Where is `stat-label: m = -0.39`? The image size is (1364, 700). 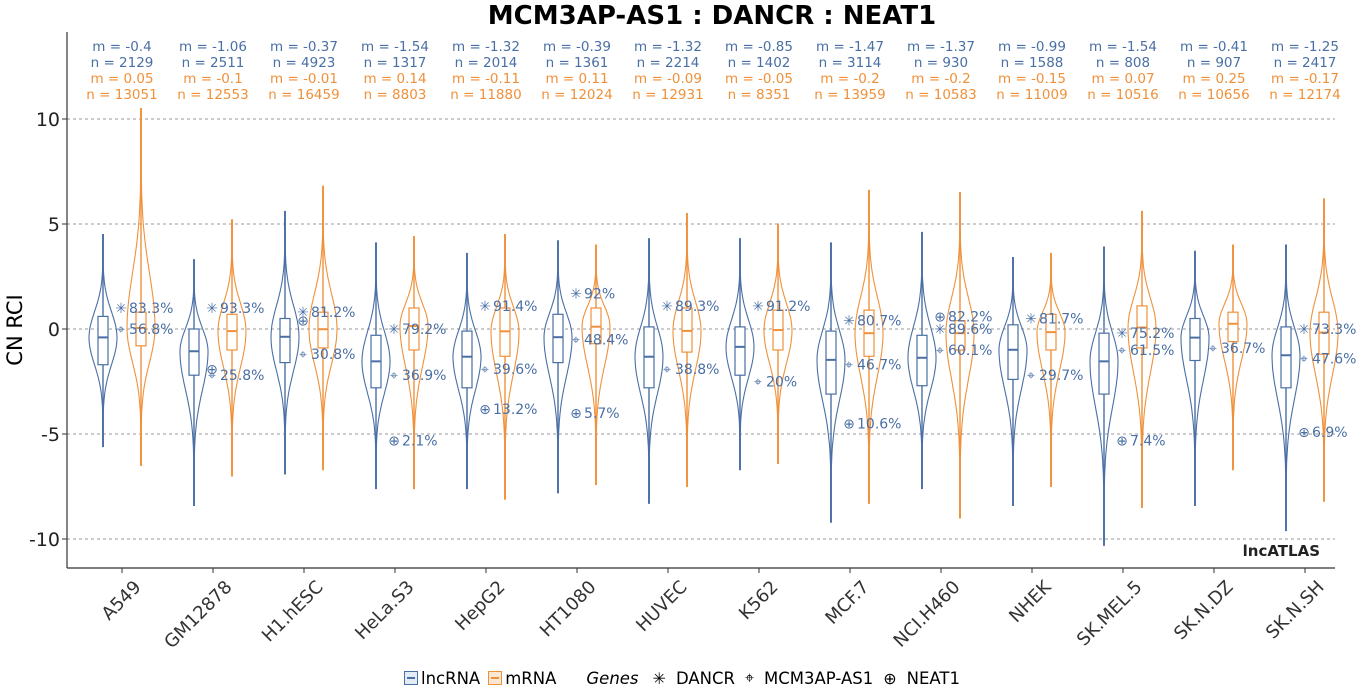
stat-label: m = -0.39 is located at coordinates (577, 47).